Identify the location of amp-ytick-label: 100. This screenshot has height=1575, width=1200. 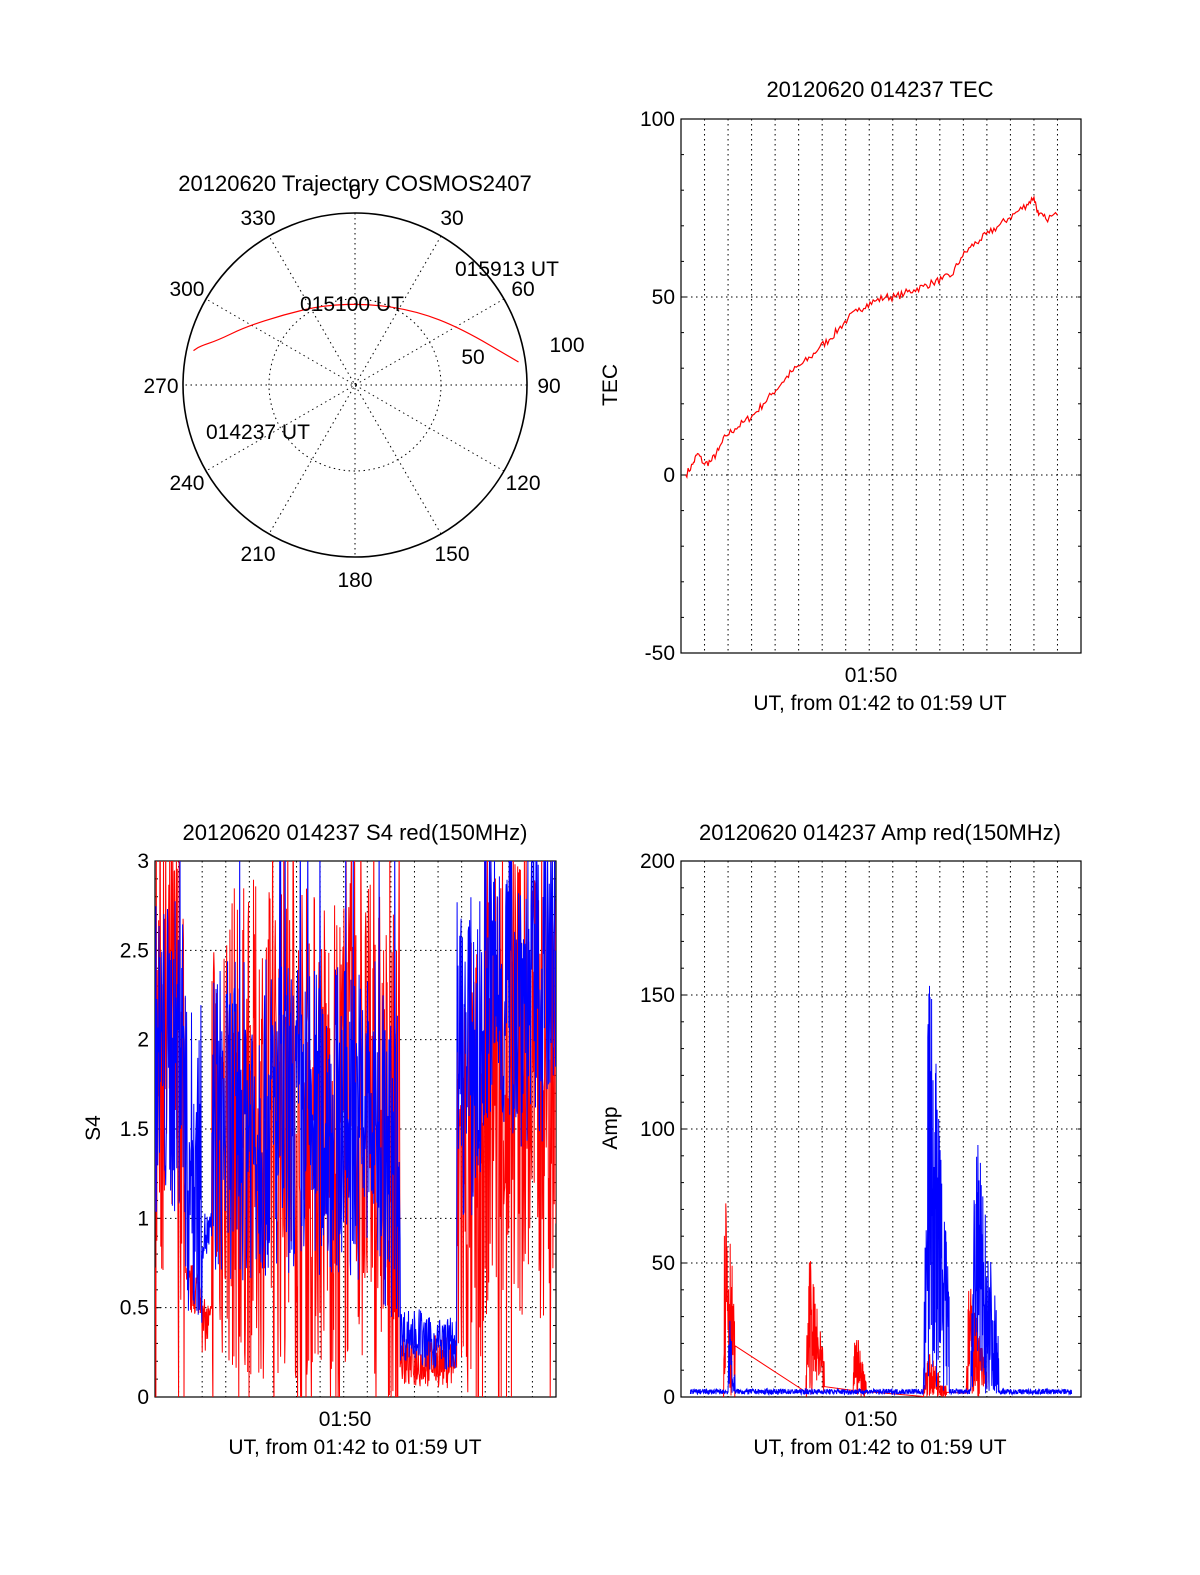
(657, 1129).